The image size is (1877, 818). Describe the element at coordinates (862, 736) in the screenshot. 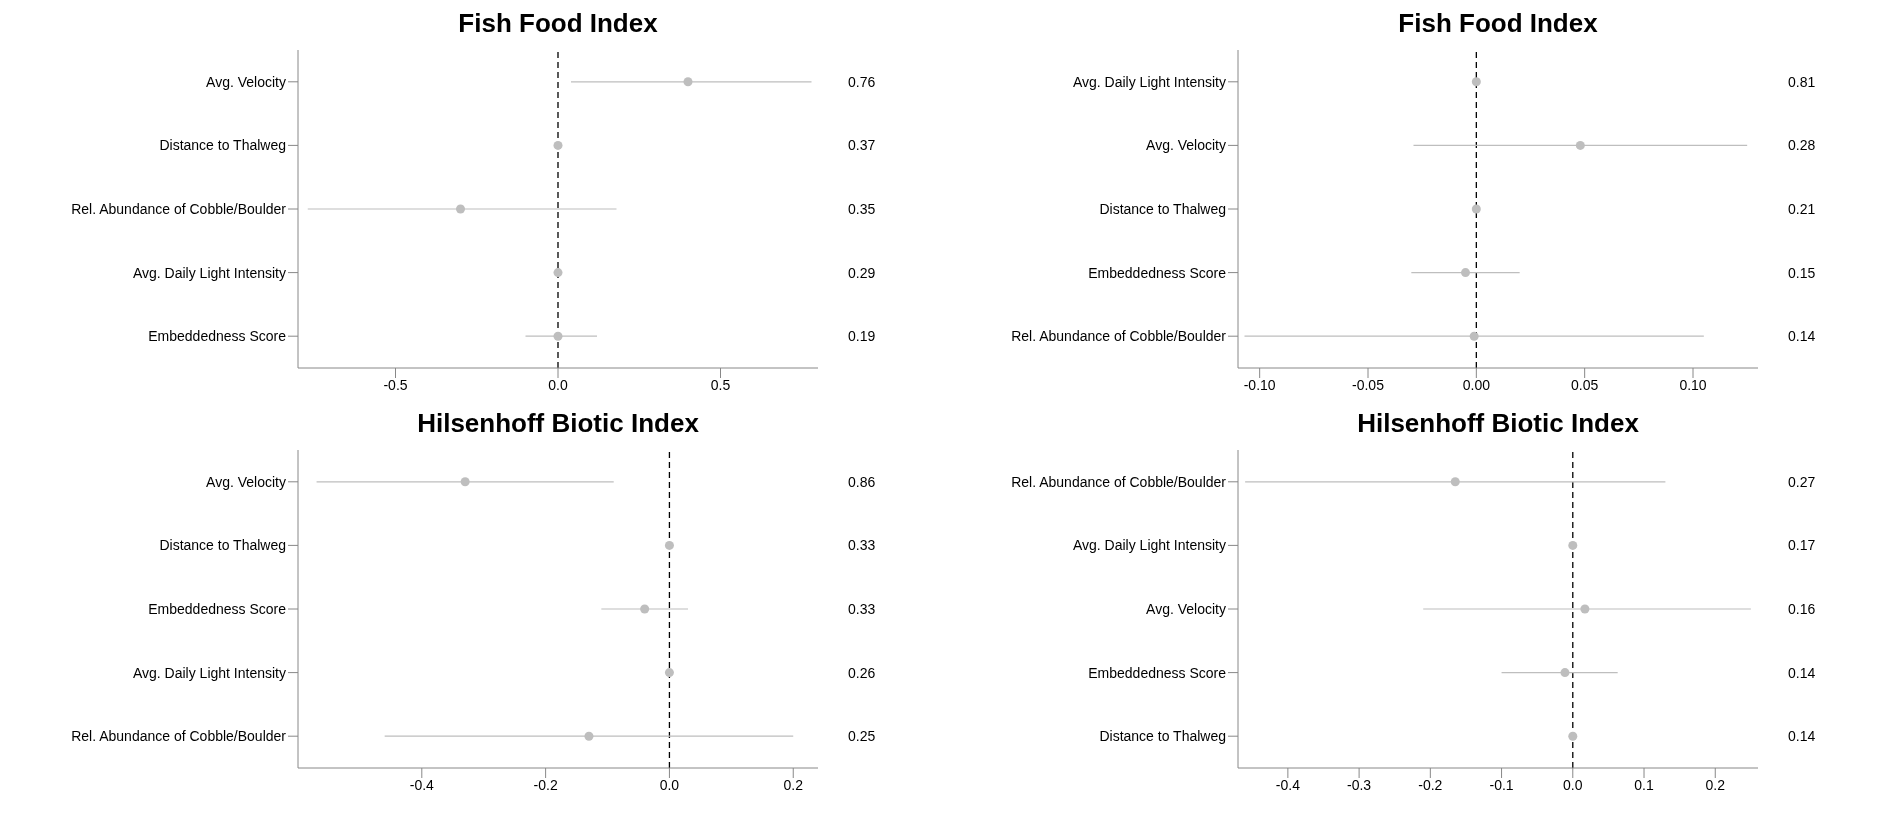

I see `text: 0.25` at that location.